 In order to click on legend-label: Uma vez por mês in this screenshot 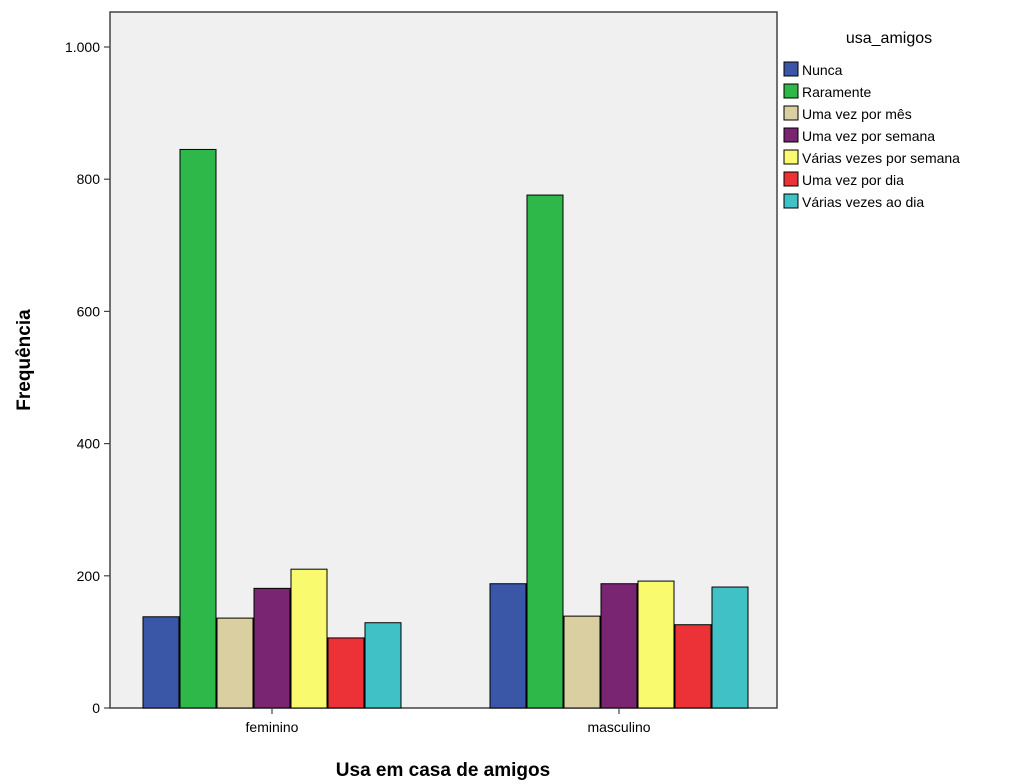, I will do `click(857, 114)`.